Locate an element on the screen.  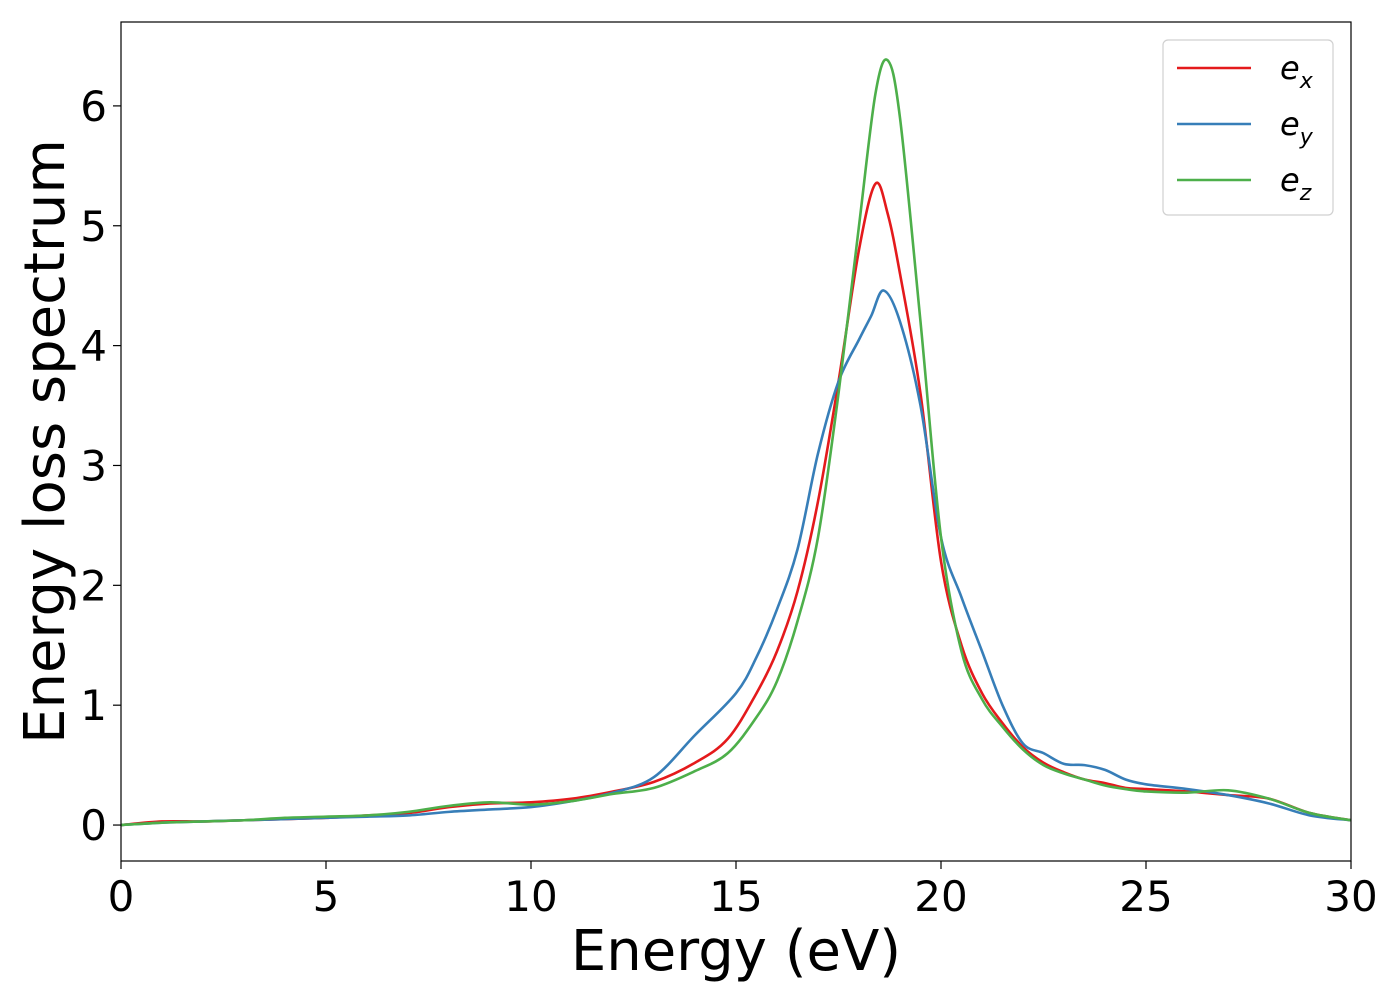
y-tick-label: 1 is located at coordinates (93, 705).